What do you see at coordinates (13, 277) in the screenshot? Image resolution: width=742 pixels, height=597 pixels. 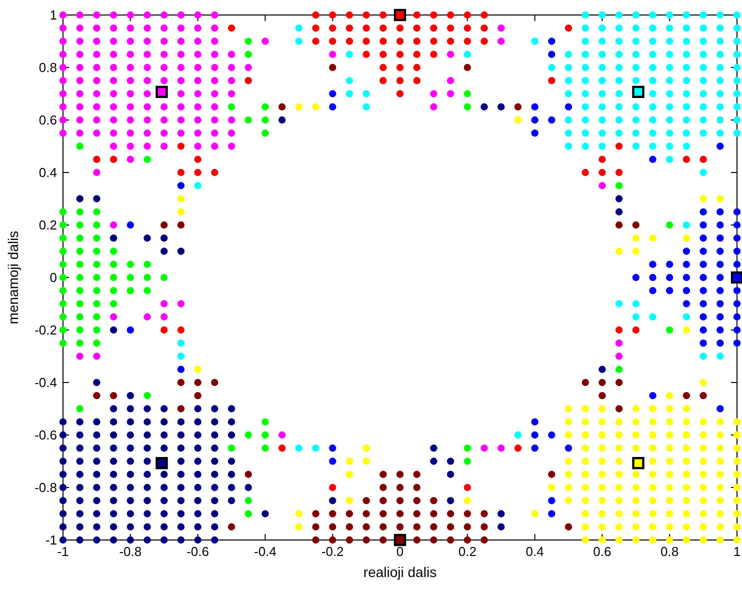 I see `y-axis-title: menamoji dalis` at bounding box center [13, 277].